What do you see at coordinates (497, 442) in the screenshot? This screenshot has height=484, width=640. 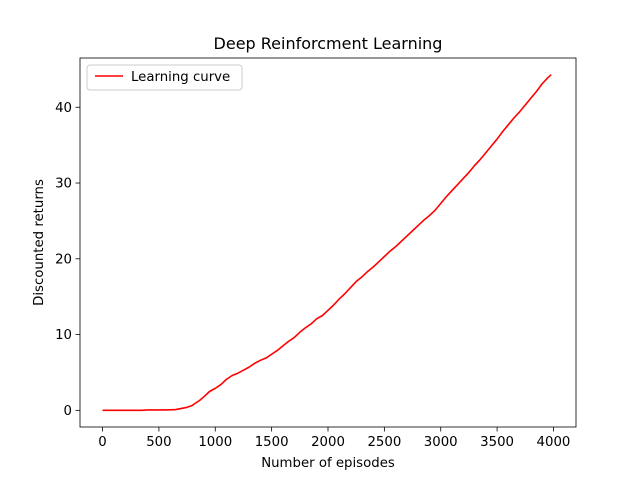 I see `x-tick-label: 3500` at bounding box center [497, 442].